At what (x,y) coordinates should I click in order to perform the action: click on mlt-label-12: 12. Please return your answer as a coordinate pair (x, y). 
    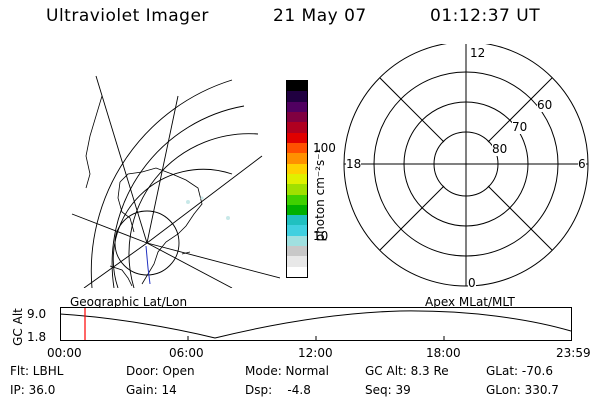
    Looking at the image, I should click on (478, 53).